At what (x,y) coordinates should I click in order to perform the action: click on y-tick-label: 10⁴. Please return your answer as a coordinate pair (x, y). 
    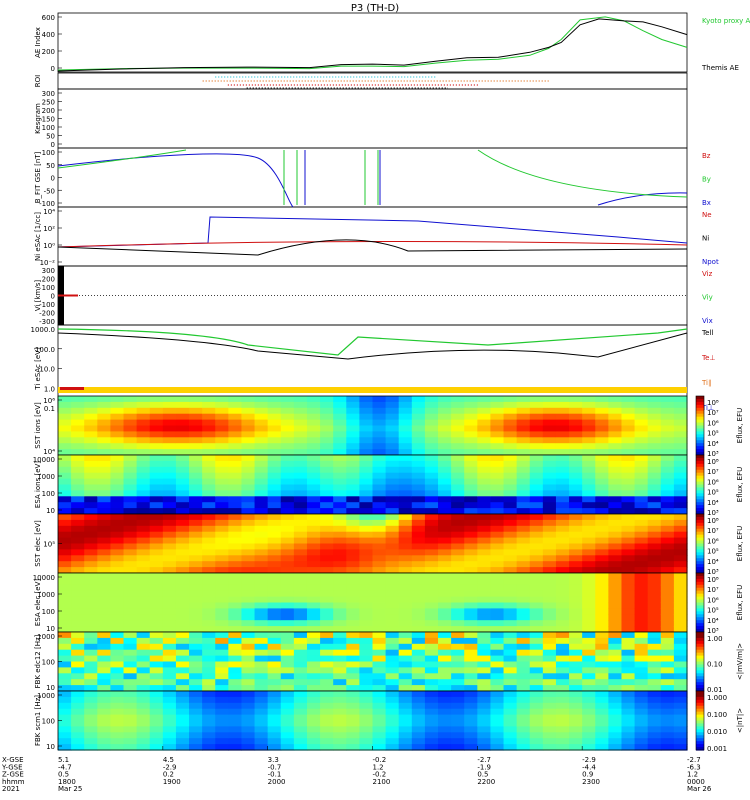
    Looking at the image, I should click on (49, 452).